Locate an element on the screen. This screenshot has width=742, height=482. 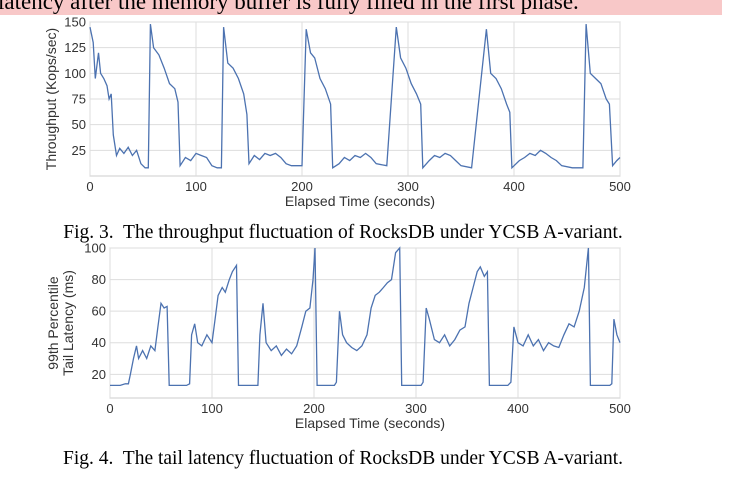
y-tick-label: 125 is located at coordinates (75, 47).